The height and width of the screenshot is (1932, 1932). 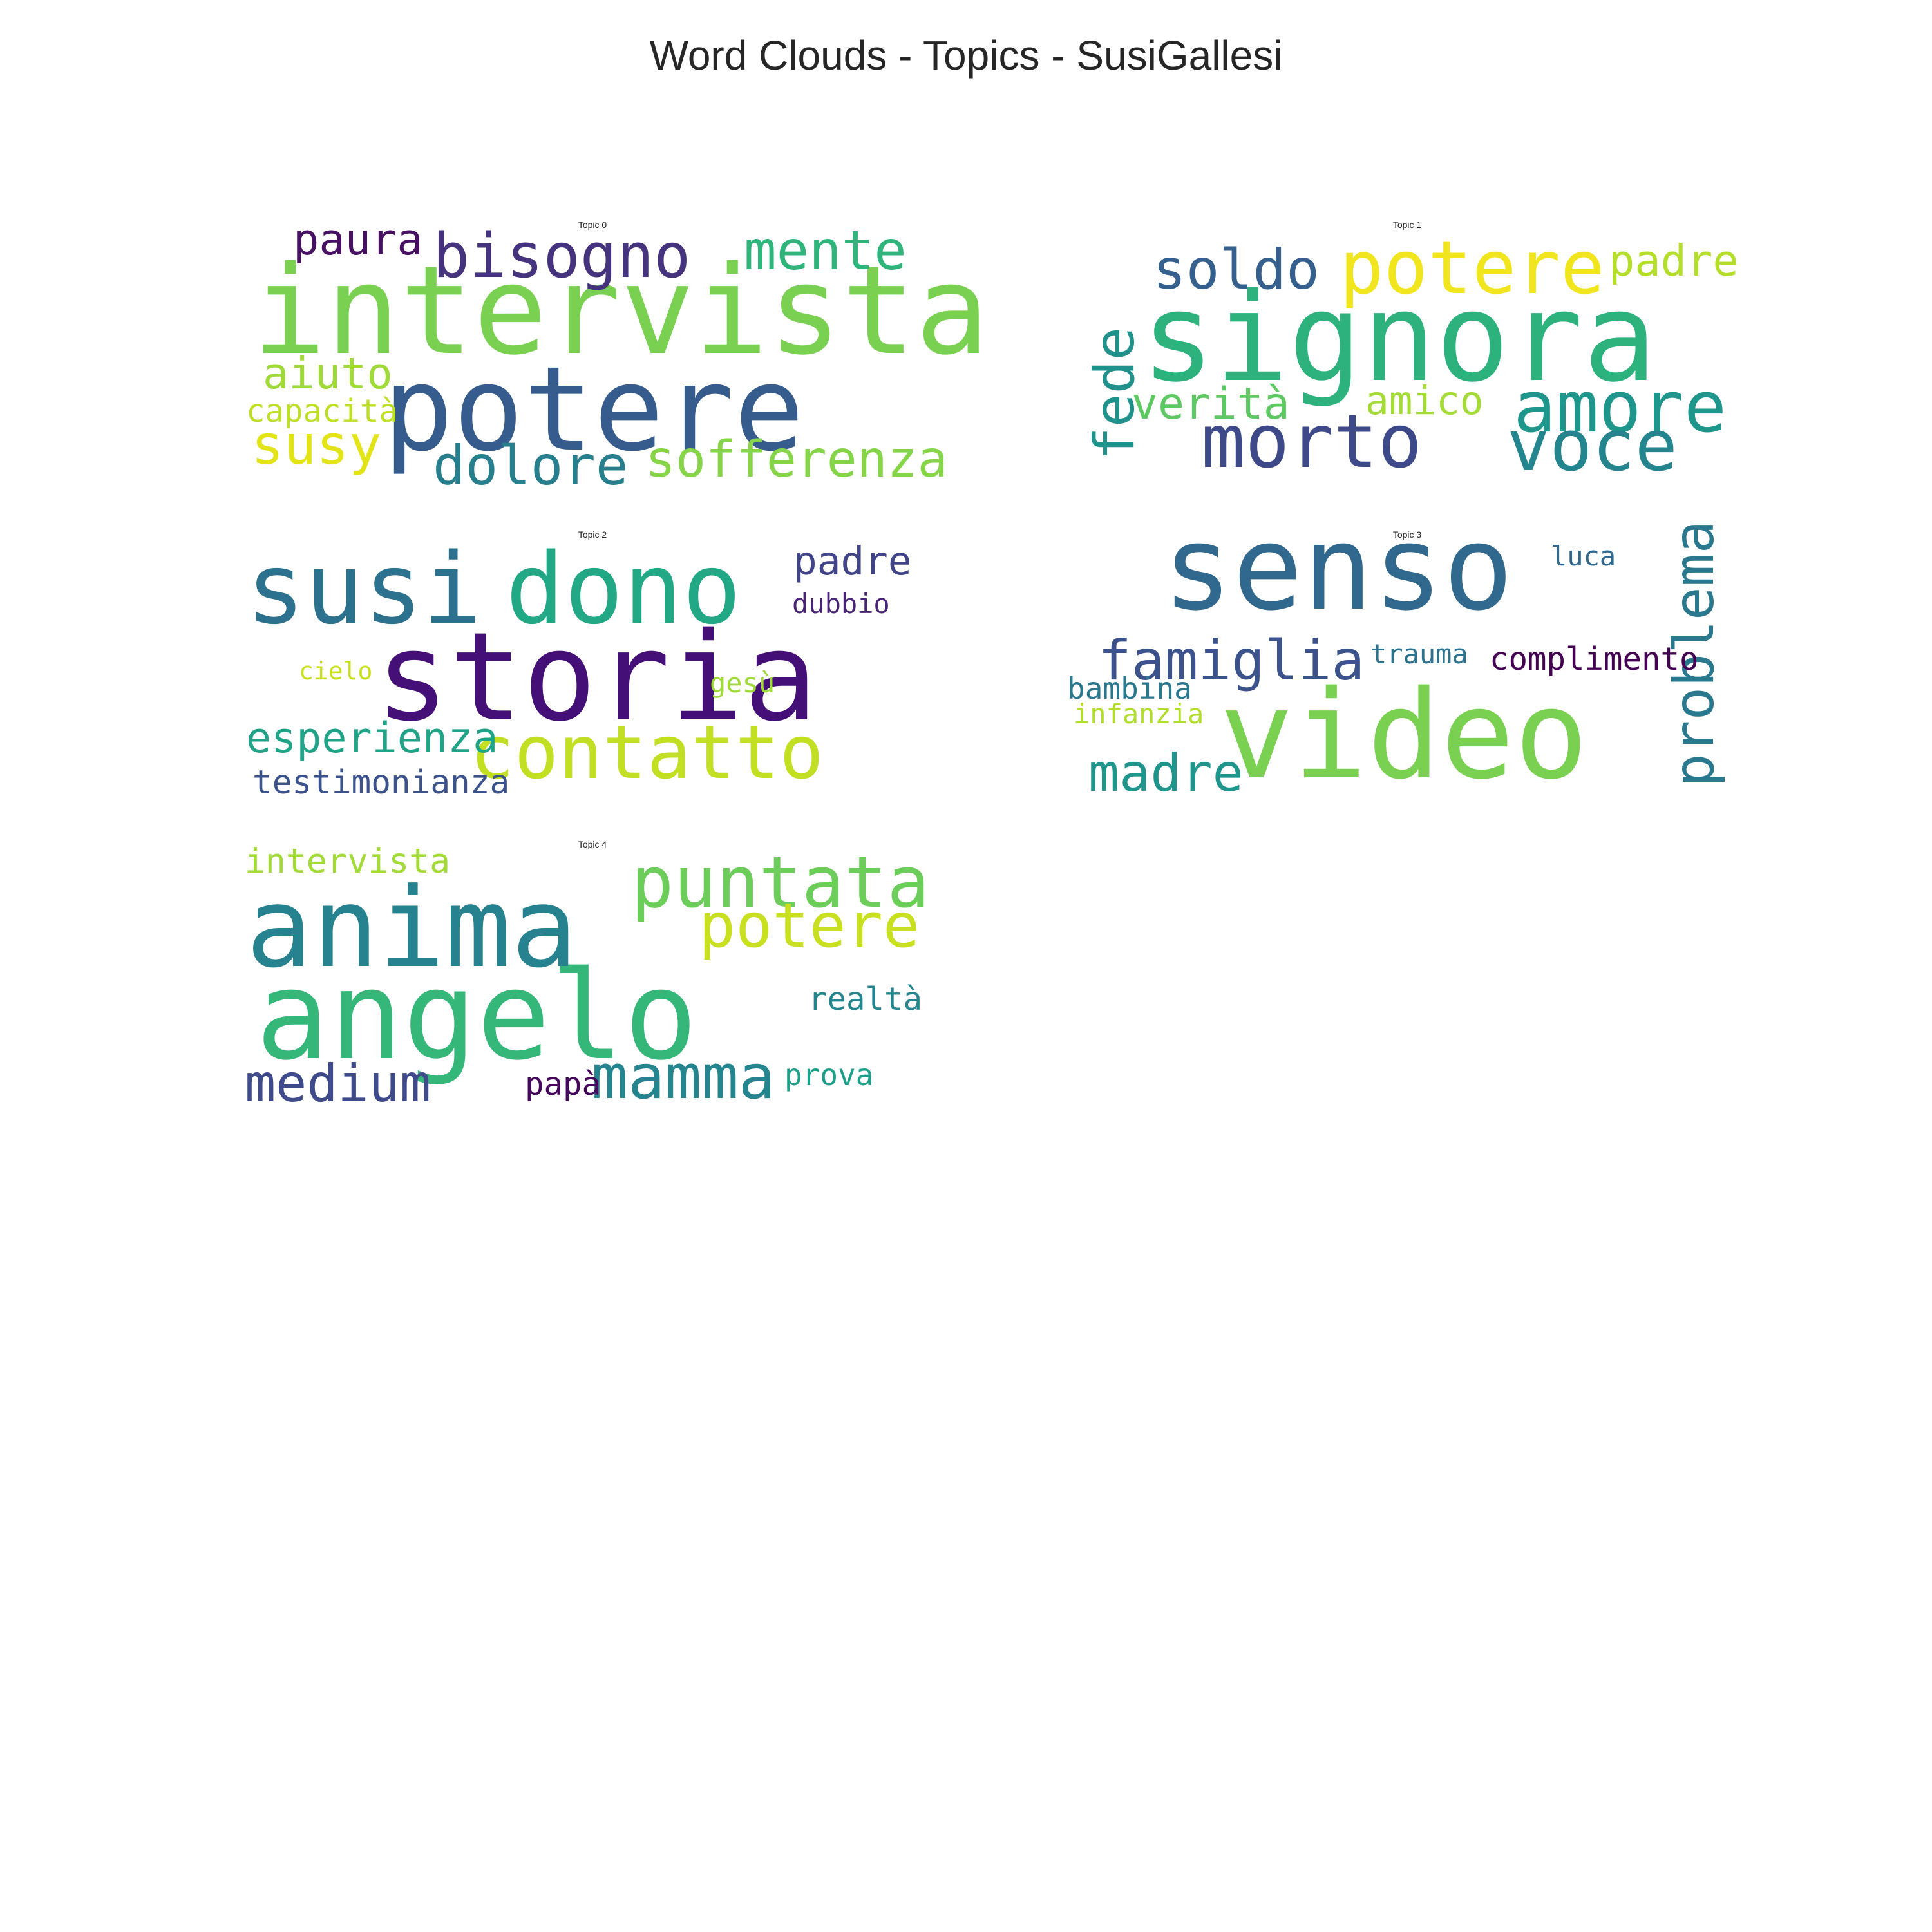 What do you see at coordinates (623, 589) in the screenshot?
I see `topic-2-word-dono: dono` at bounding box center [623, 589].